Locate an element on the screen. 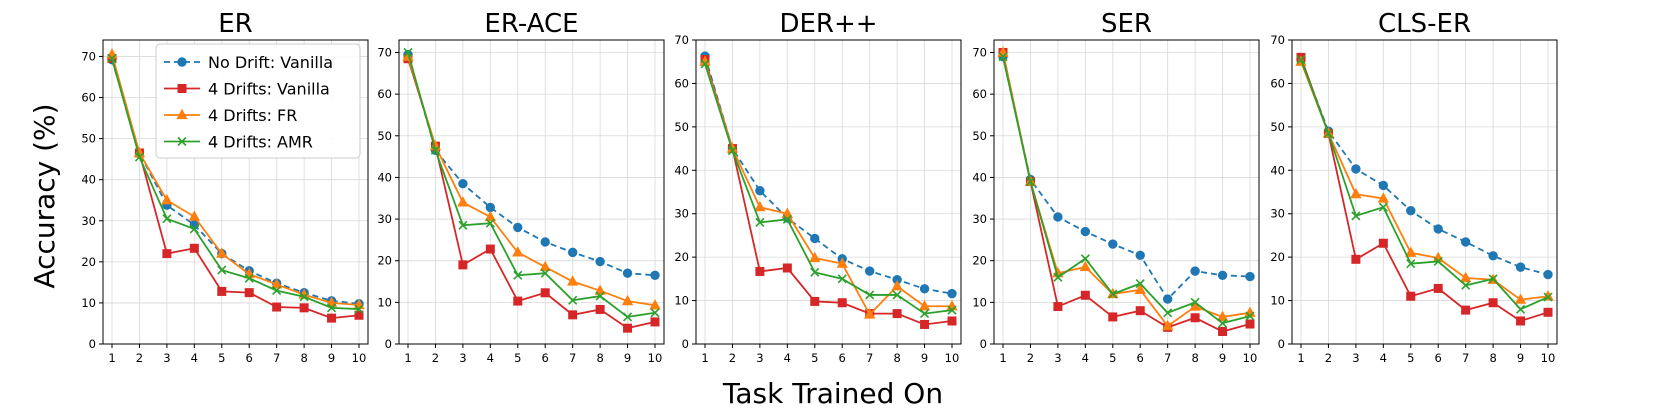  series-line-4-drifts-vanilla is located at coordinates (1424, 189).